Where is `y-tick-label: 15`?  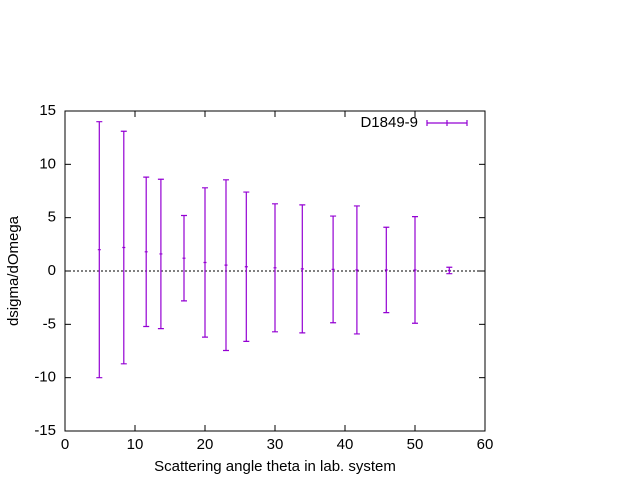 y-tick-label: 15 is located at coordinates (47, 110).